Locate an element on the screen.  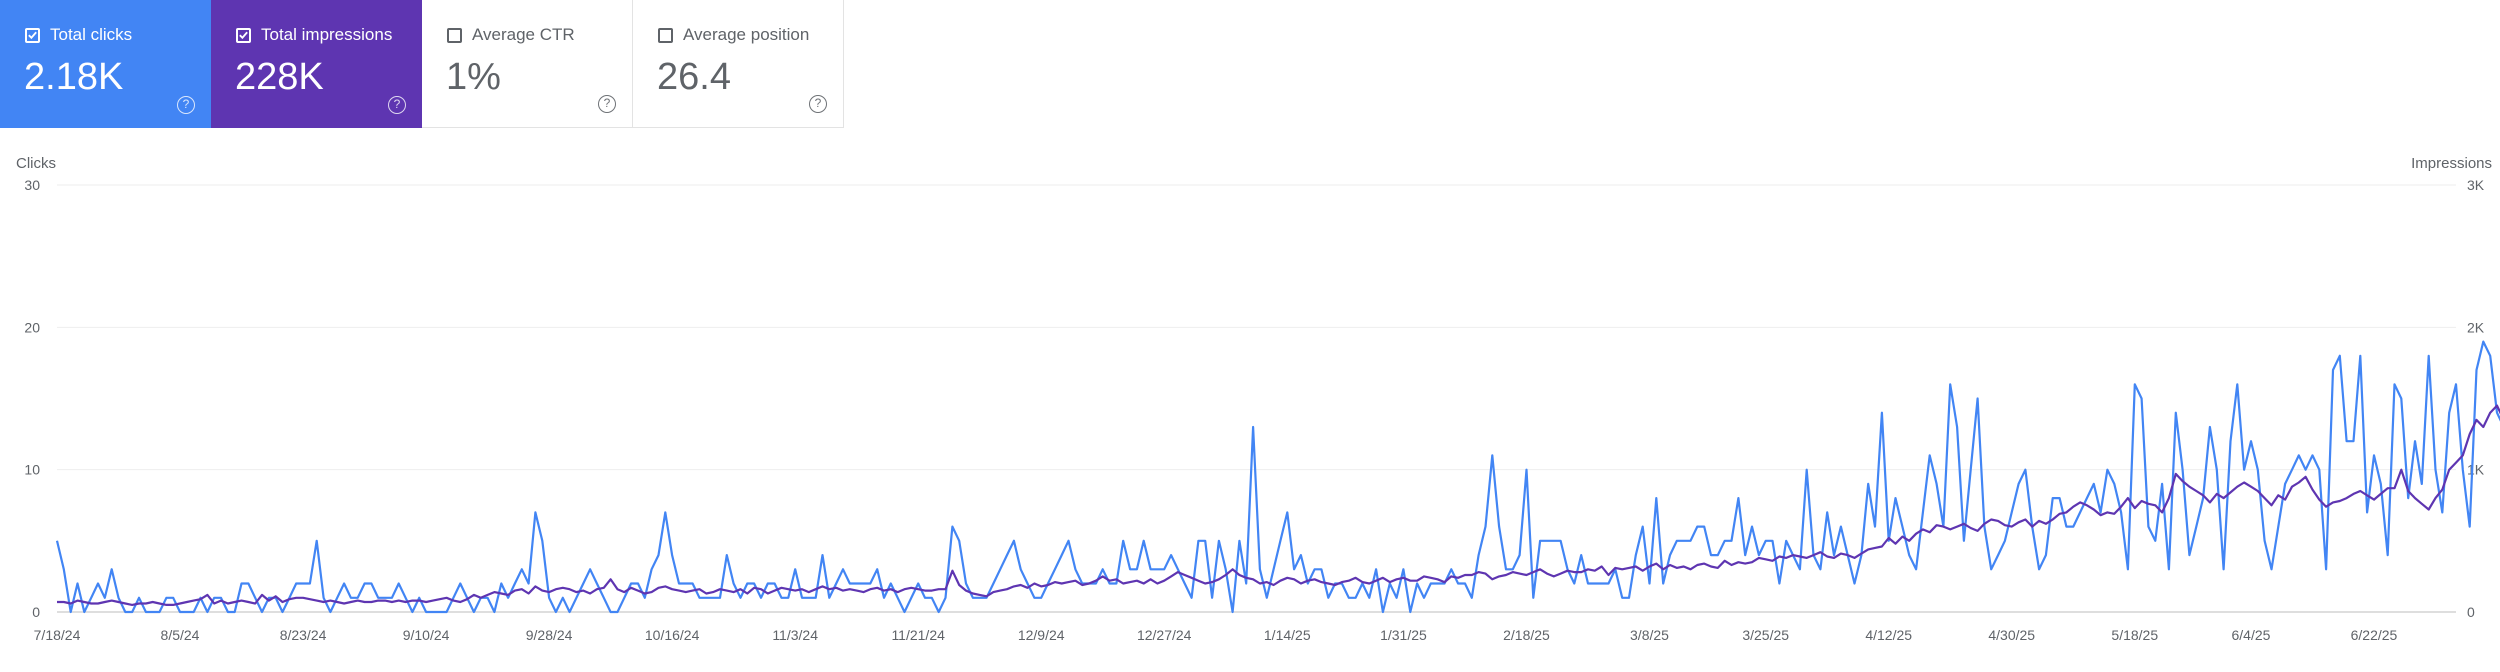
average-ctr-toggle: Average CTR is located at coordinates (511, 35).